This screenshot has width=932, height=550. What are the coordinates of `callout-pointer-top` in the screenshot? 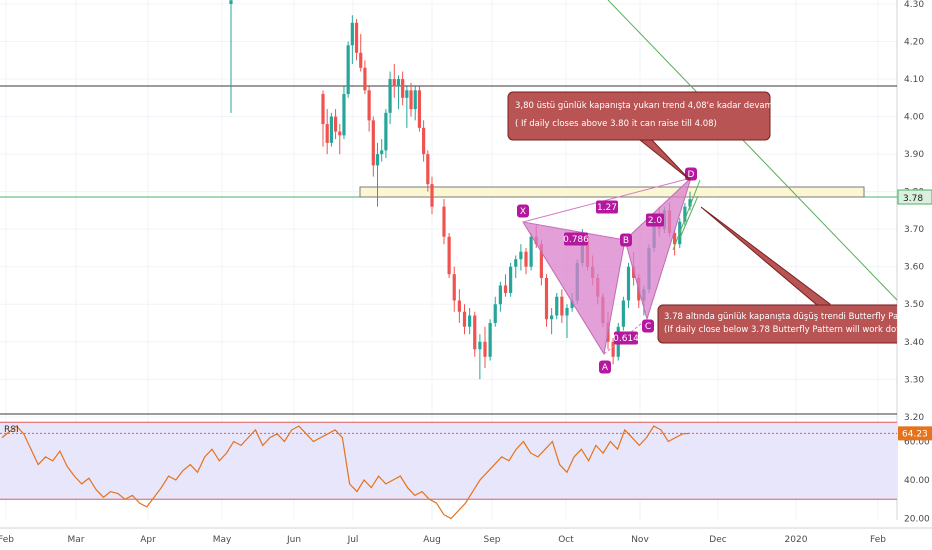 It's located at (664, 160).